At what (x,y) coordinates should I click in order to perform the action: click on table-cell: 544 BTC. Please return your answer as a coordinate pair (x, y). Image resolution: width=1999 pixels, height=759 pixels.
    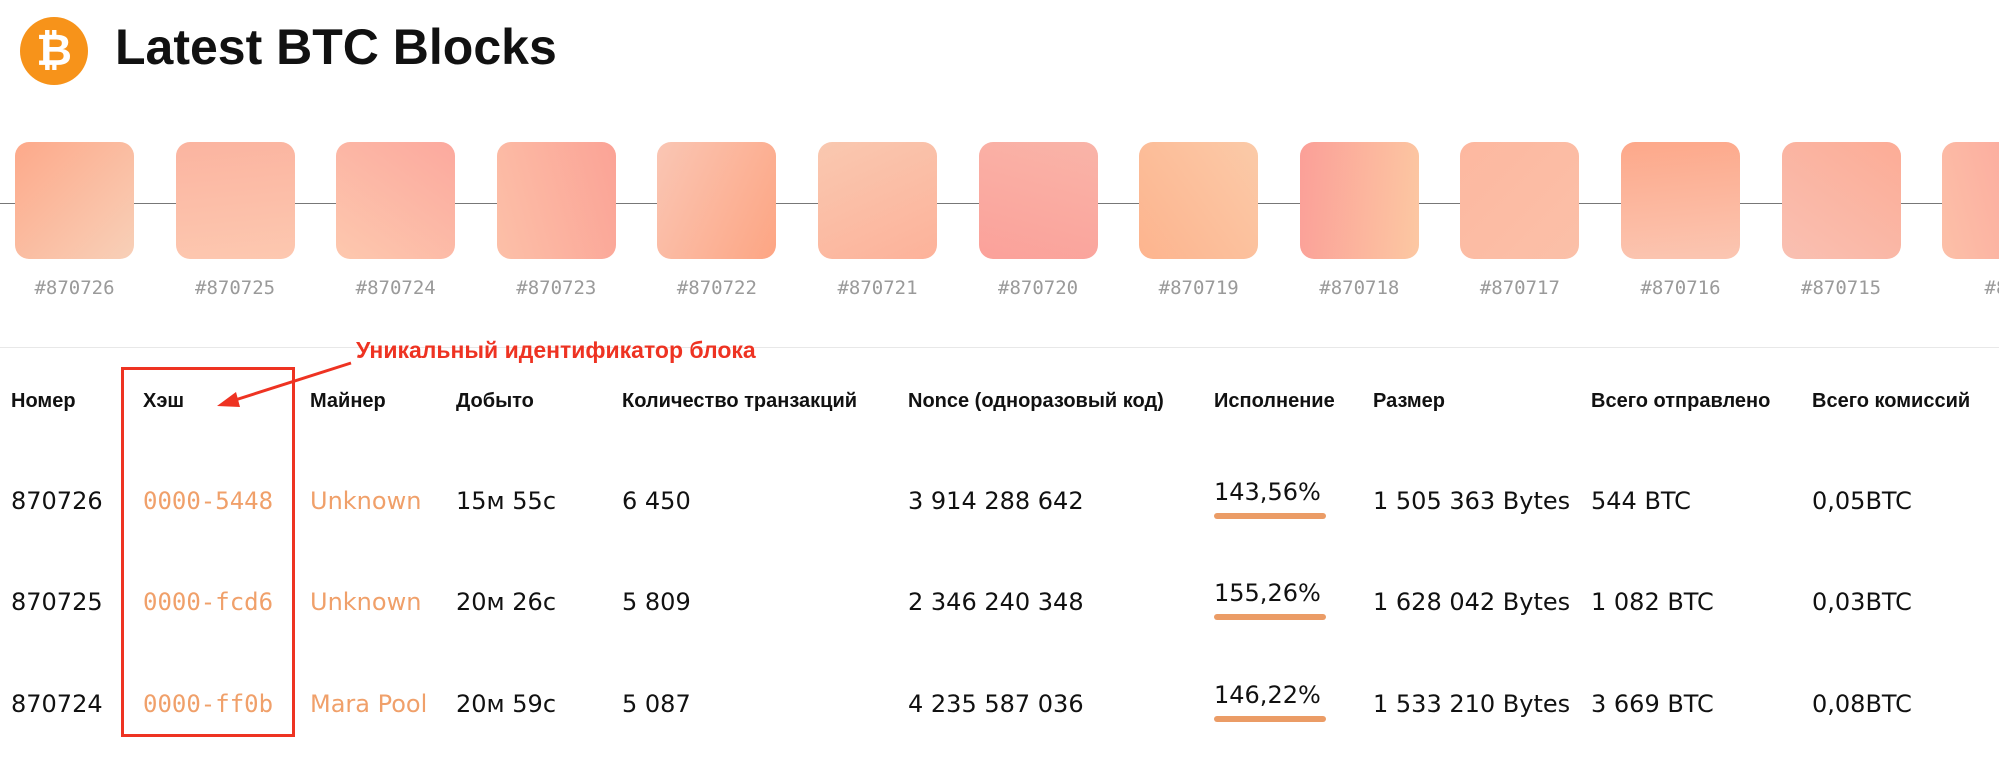
    Looking at the image, I should click on (1641, 501).